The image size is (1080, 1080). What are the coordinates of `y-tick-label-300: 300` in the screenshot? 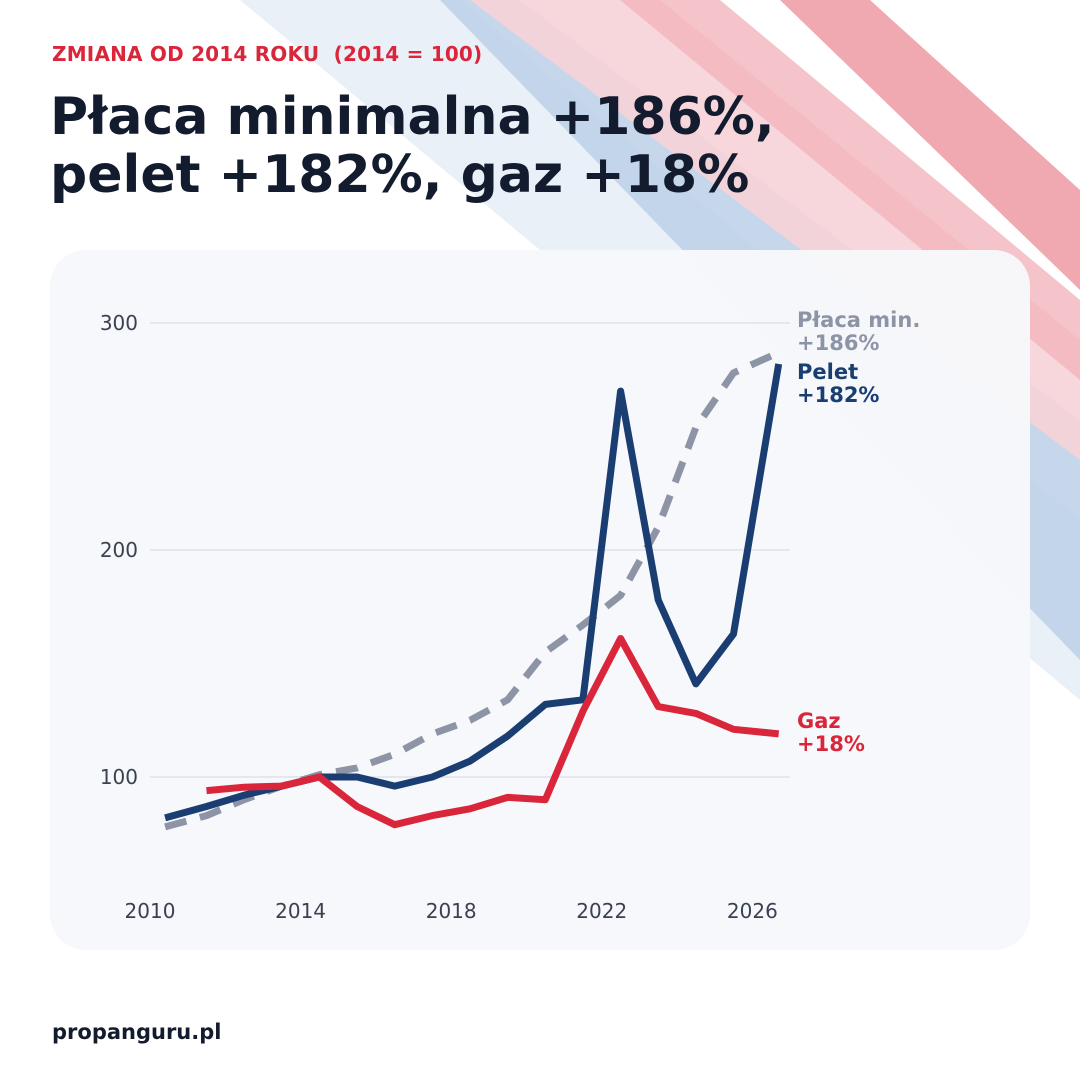 It's located at (119, 323).